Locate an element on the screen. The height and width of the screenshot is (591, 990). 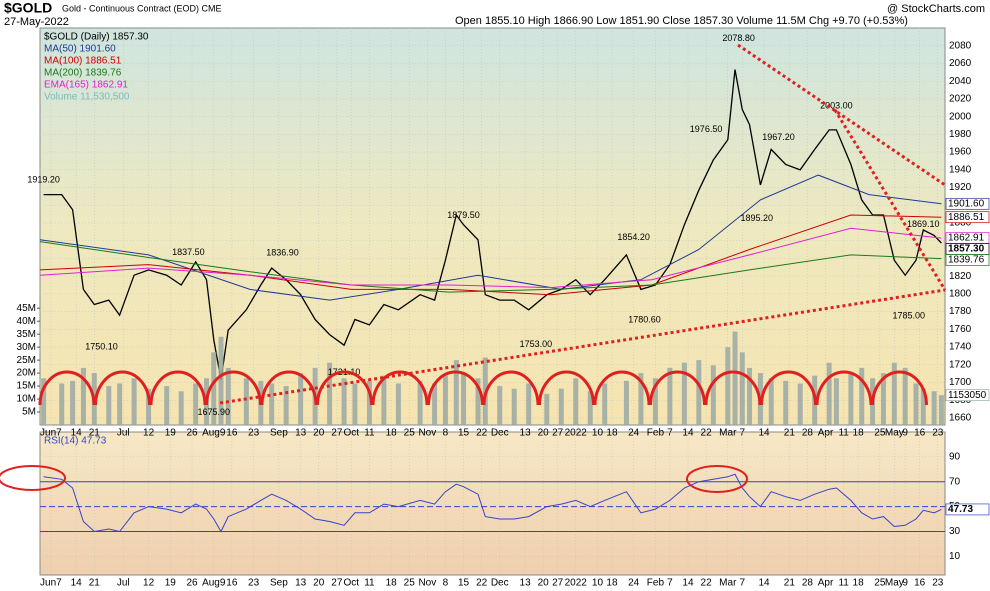
watermark: @ StockCharts.com is located at coordinates (936, 9).